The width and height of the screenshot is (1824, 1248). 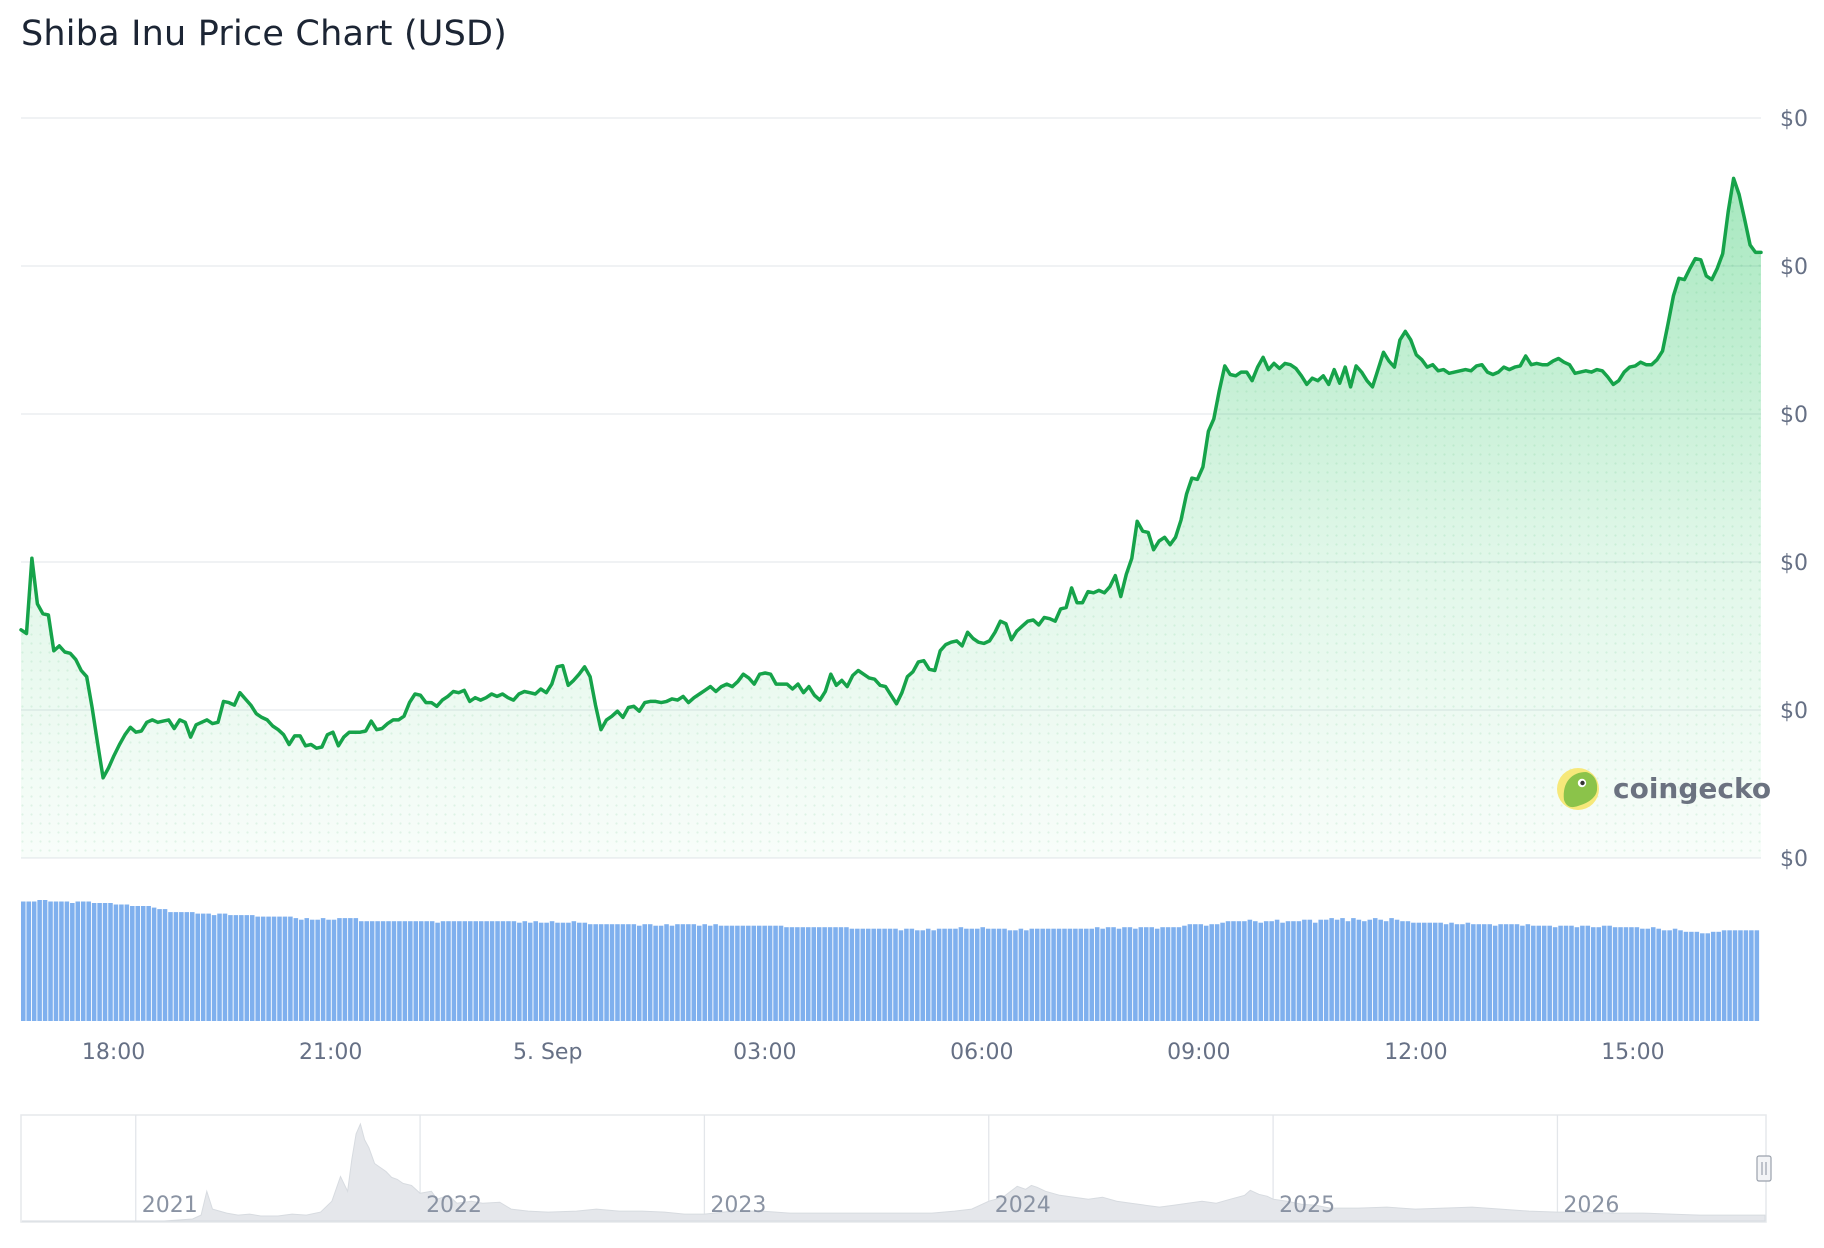 What do you see at coordinates (1580, 790) in the screenshot?
I see `gecko-head-shape` at bounding box center [1580, 790].